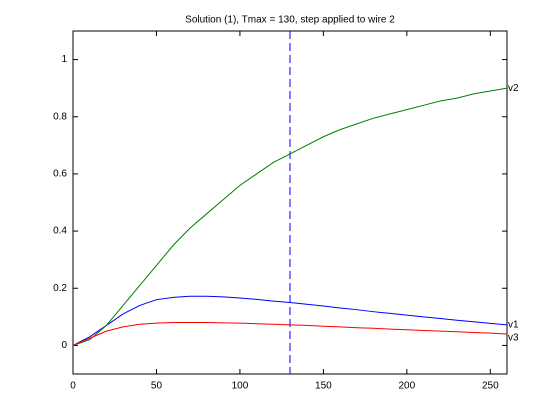 This screenshot has height=420, width=560. What do you see at coordinates (513, 338) in the screenshot?
I see `series-label: v3` at bounding box center [513, 338].